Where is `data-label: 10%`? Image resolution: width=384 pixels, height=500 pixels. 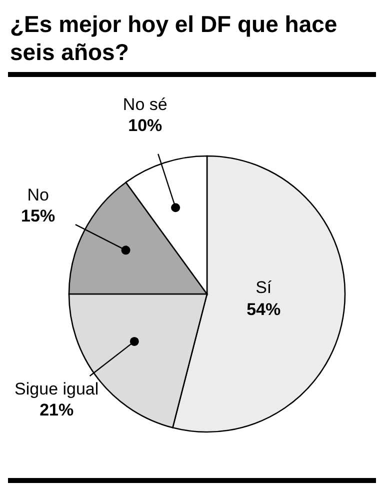 data-label: 10% is located at coordinates (145, 125).